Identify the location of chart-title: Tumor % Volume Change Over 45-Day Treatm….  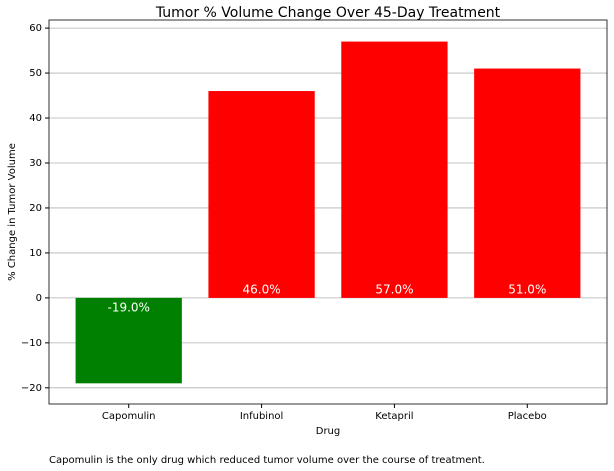
(328, 13).